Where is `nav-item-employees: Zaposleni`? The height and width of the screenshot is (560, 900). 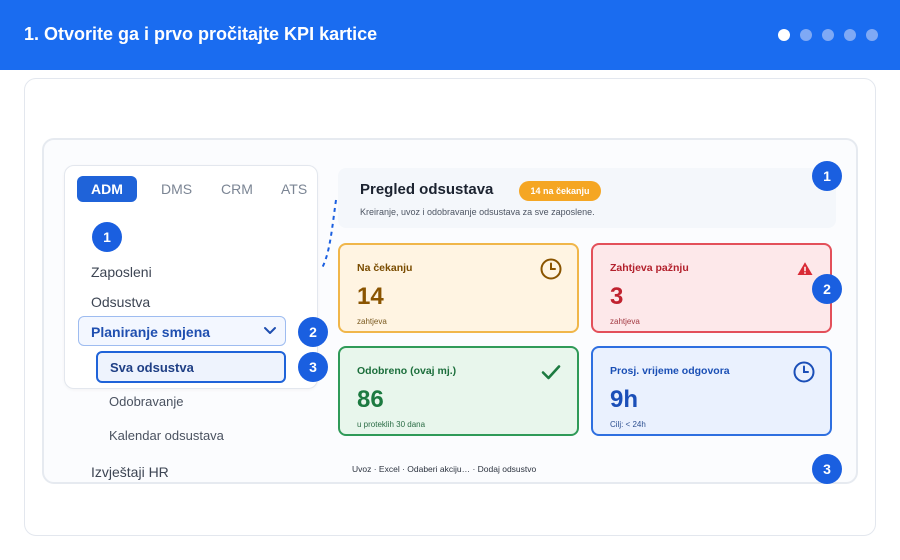 nav-item-employees: Zaposleni is located at coordinates (121, 272).